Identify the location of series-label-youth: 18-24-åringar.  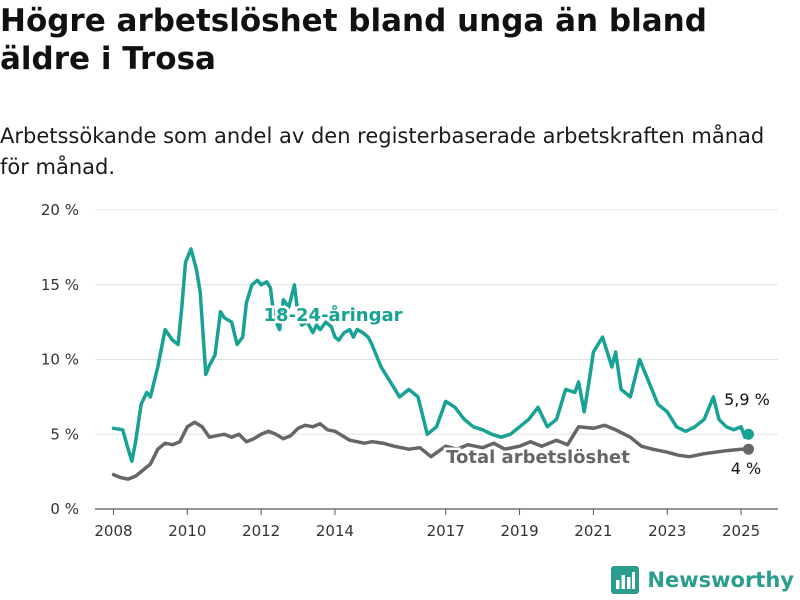
(333, 315).